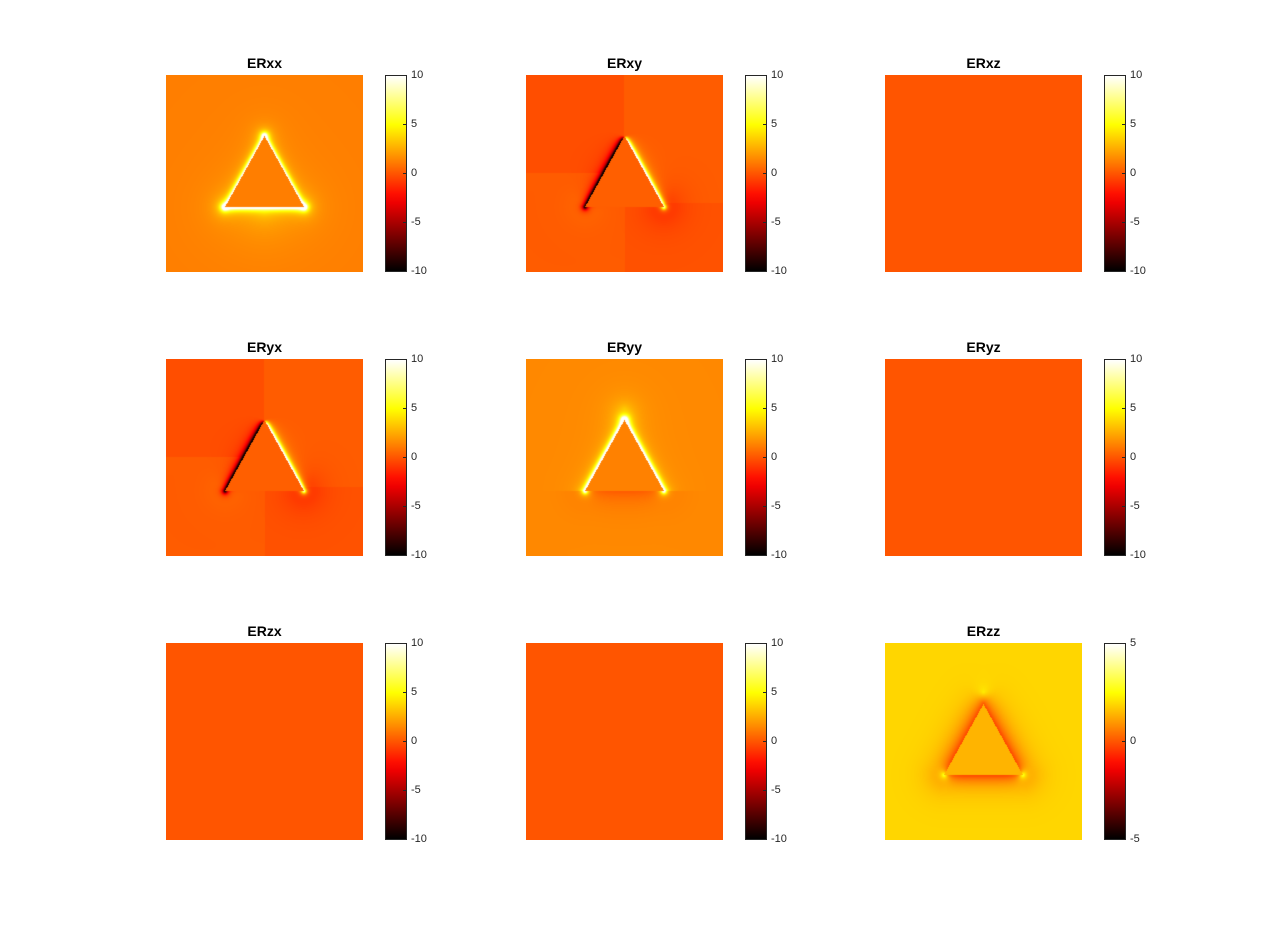 Image resolution: width=1280 pixels, height=948 pixels. I want to click on panel-title: ERzx, so click(264, 631).